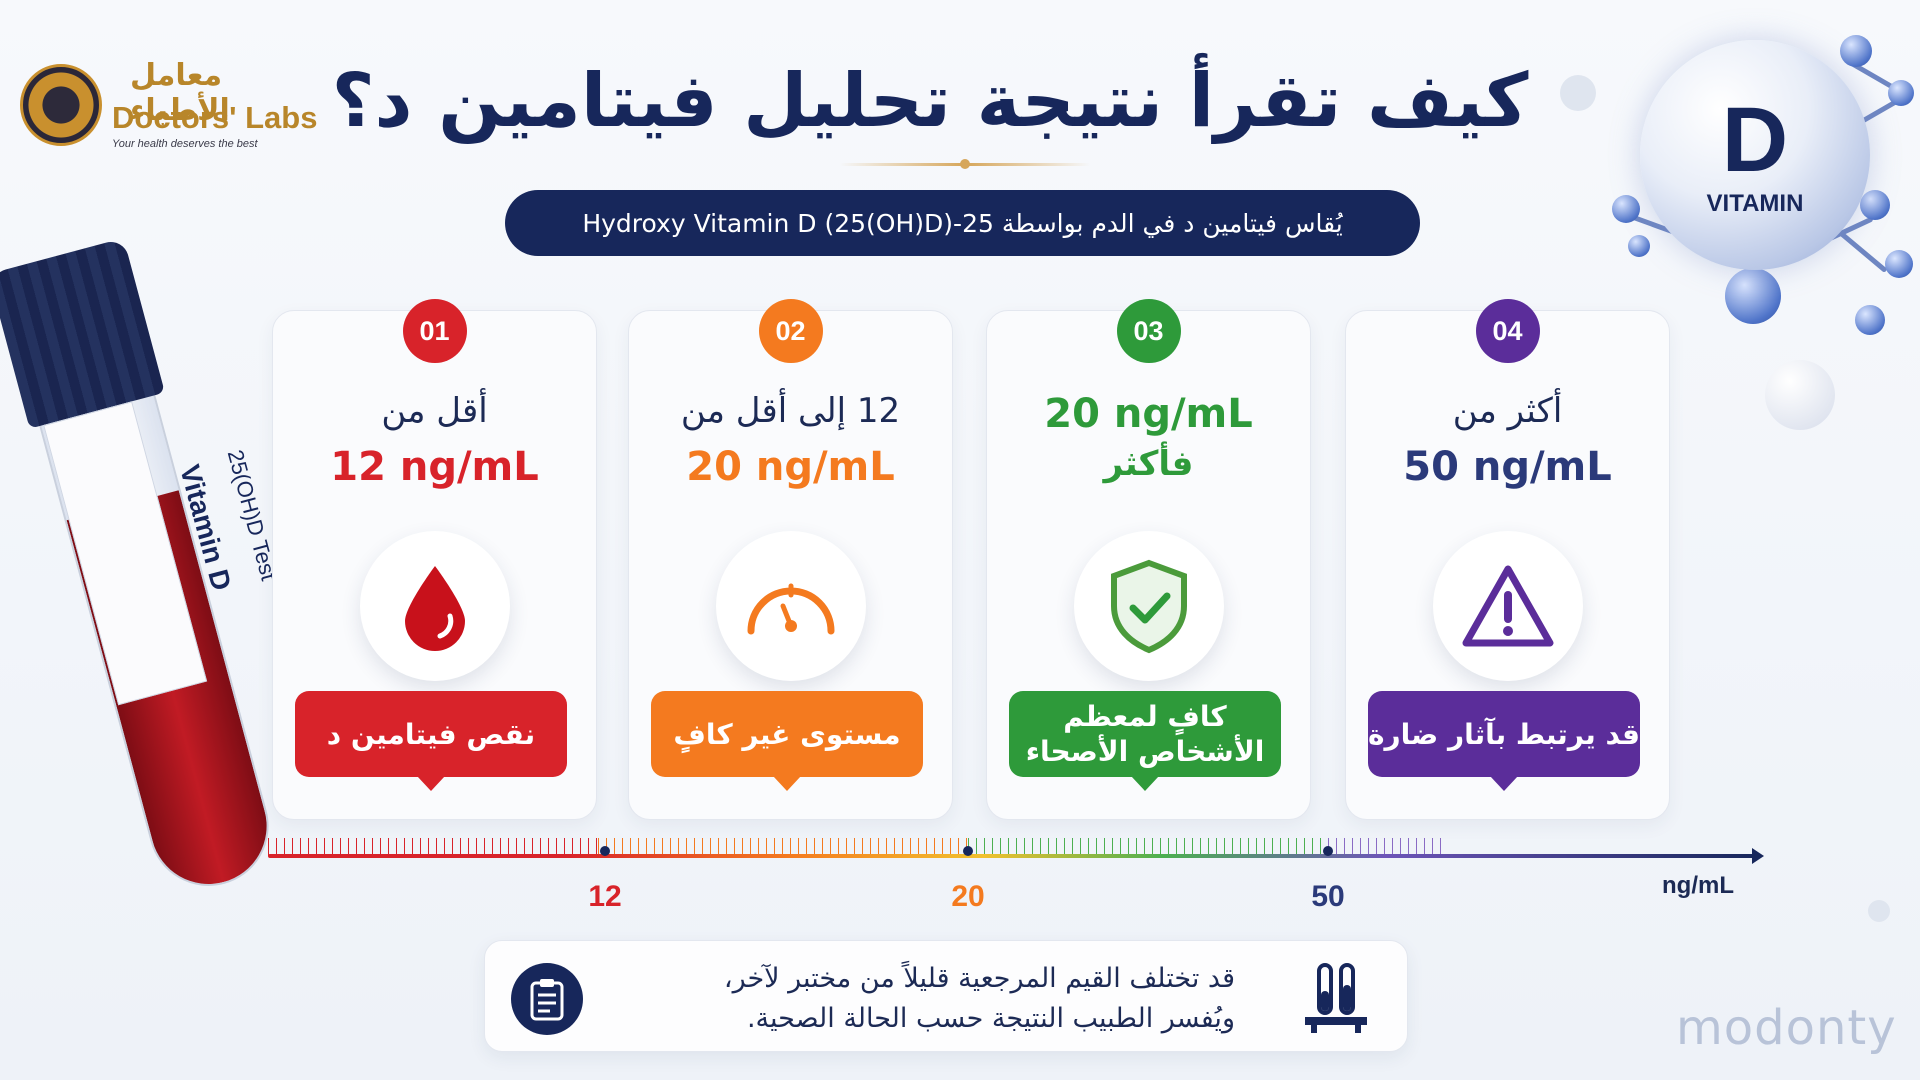 Image resolution: width=1920 pixels, height=1080 pixels. I want to click on scale-ticks-green, so click(1148, 847).